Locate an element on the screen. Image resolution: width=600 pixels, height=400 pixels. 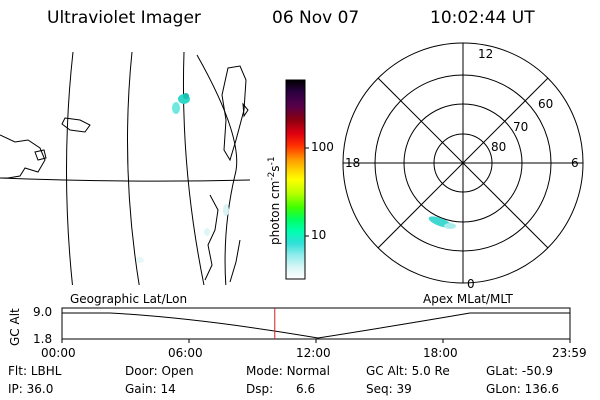
status-mode: Mode: Normal is located at coordinates (288, 371).